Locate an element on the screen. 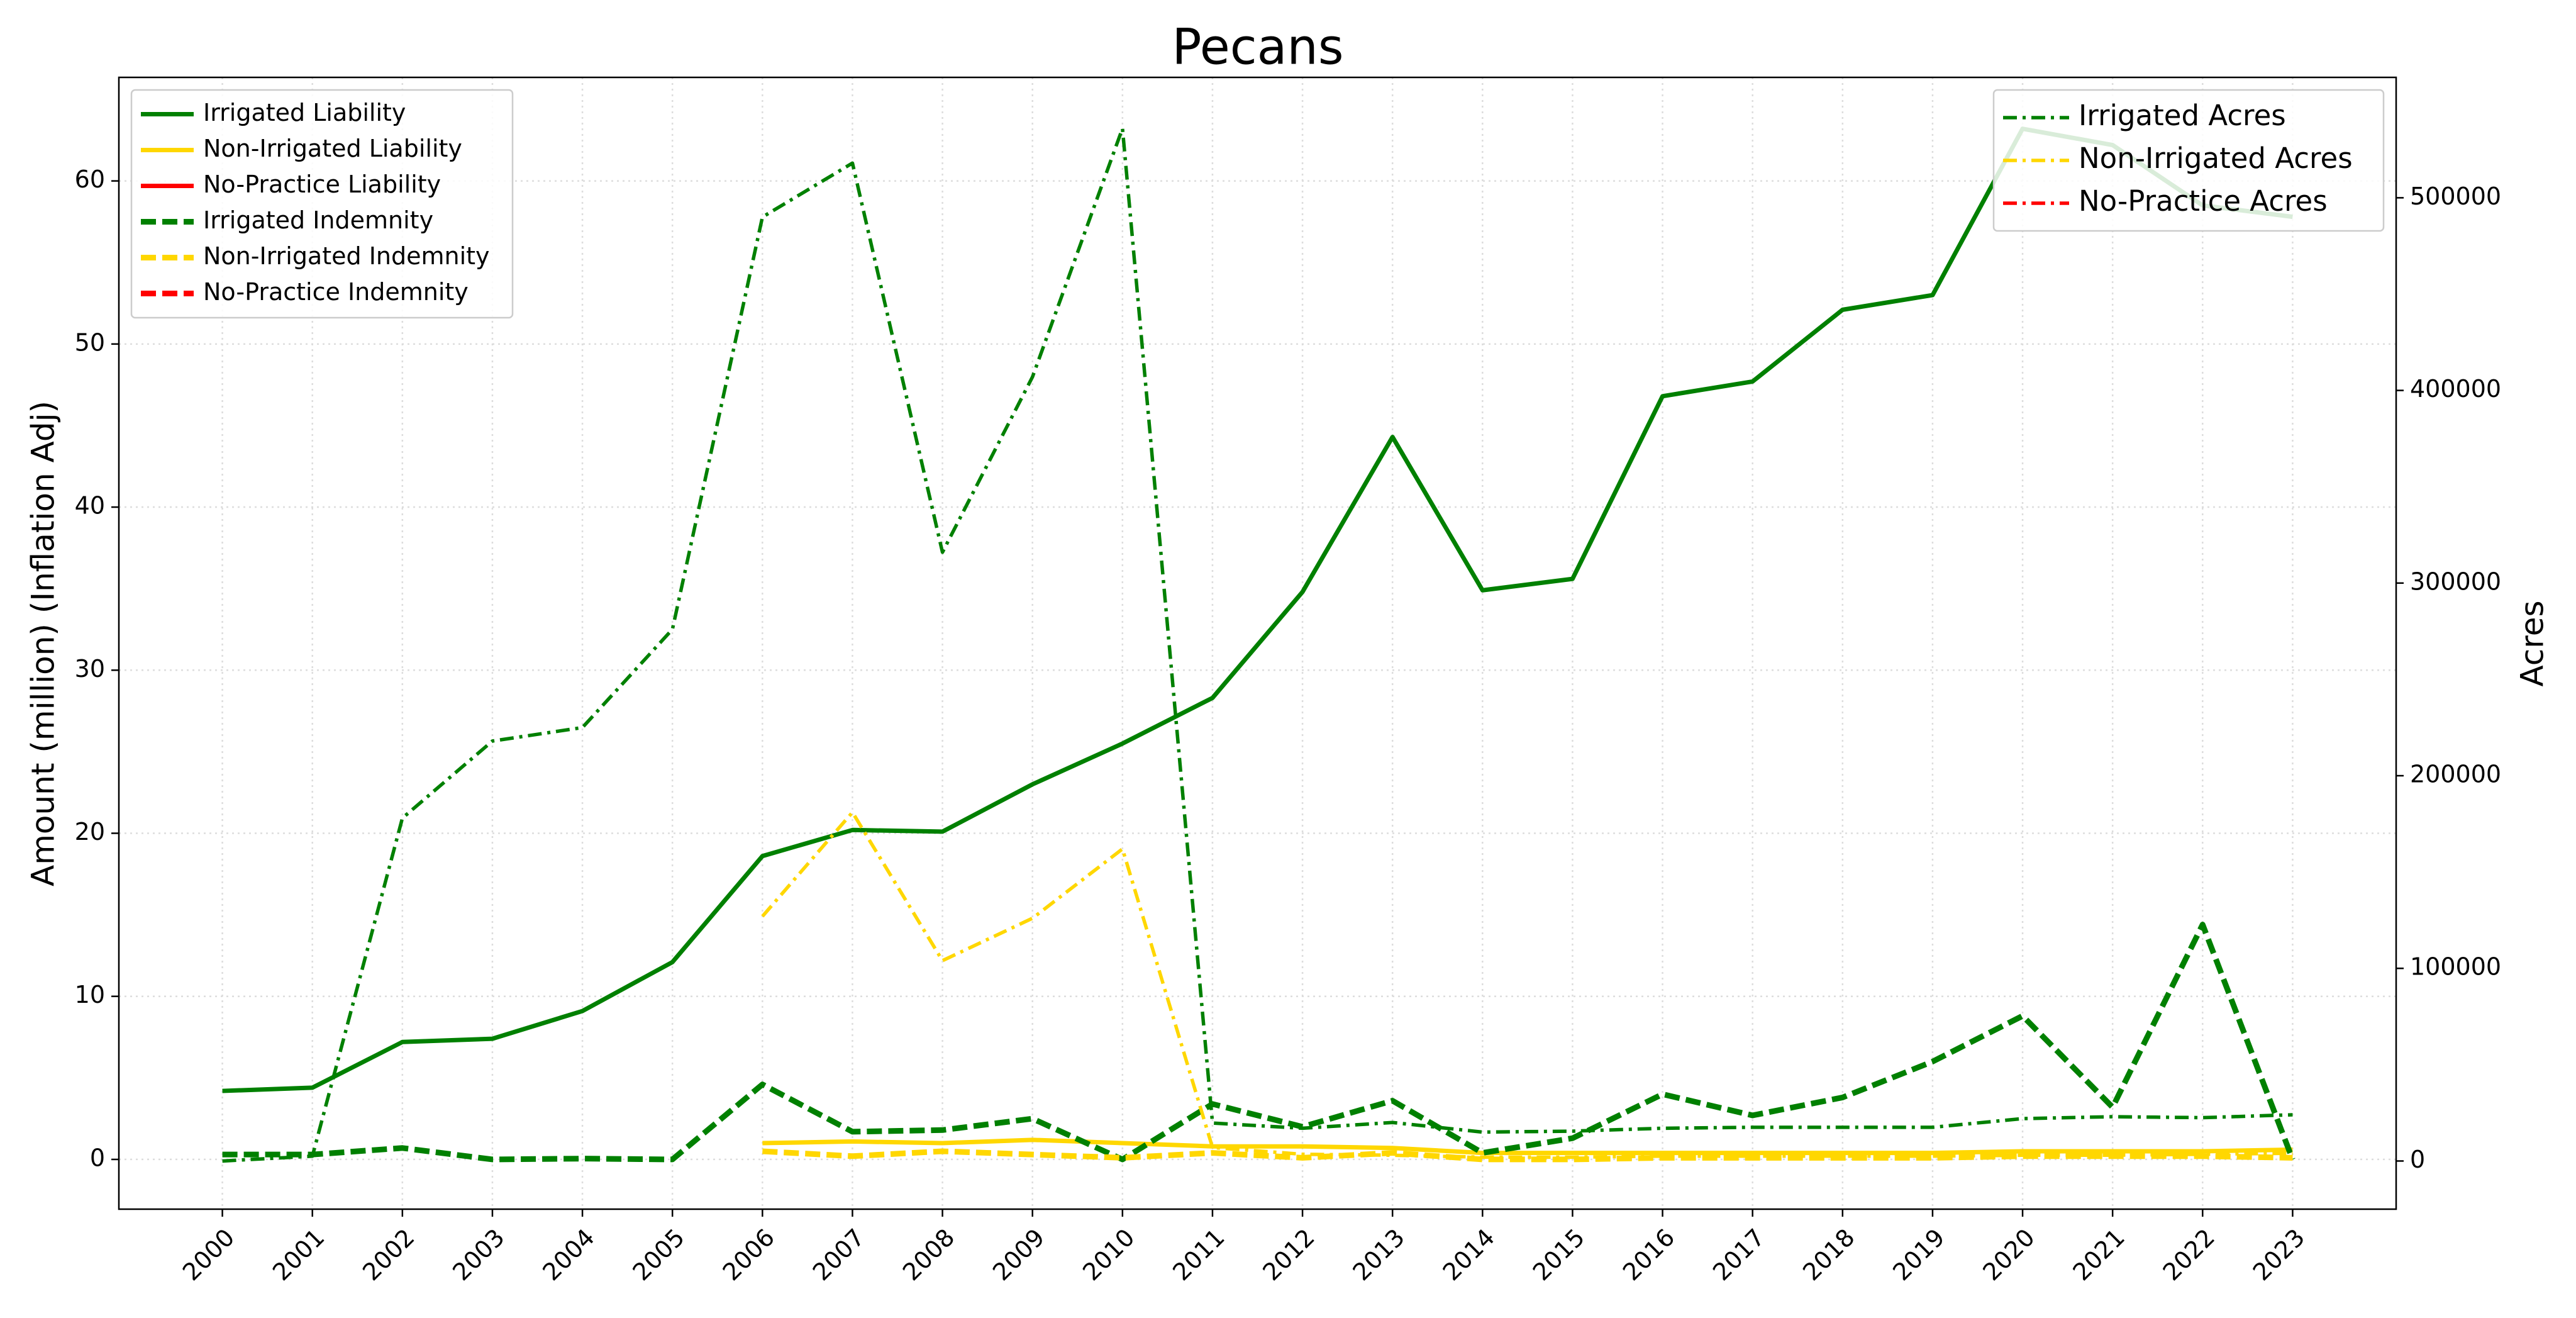 The width and height of the screenshot is (2576, 1318). y2-tick-label: 0 is located at coordinates (2417, 1159).